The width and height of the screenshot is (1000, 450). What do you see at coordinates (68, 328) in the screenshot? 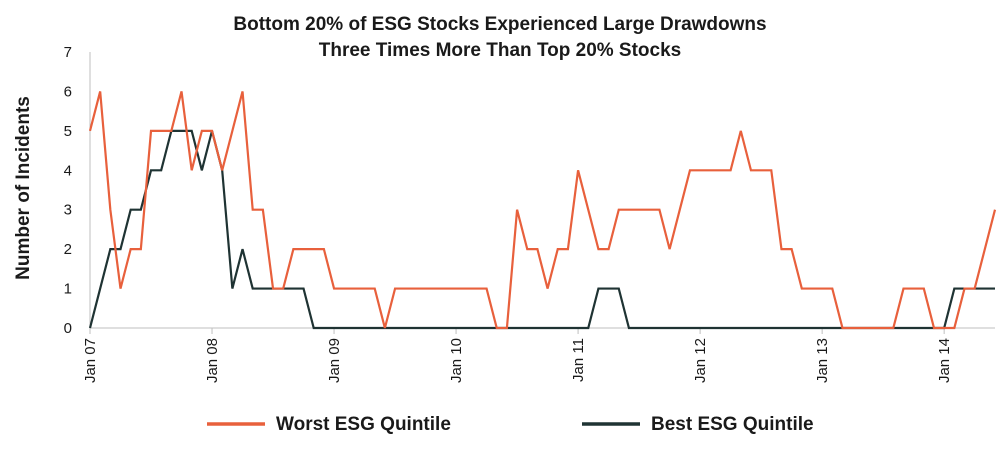
I see `y-tick-label: 0` at bounding box center [68, 328].